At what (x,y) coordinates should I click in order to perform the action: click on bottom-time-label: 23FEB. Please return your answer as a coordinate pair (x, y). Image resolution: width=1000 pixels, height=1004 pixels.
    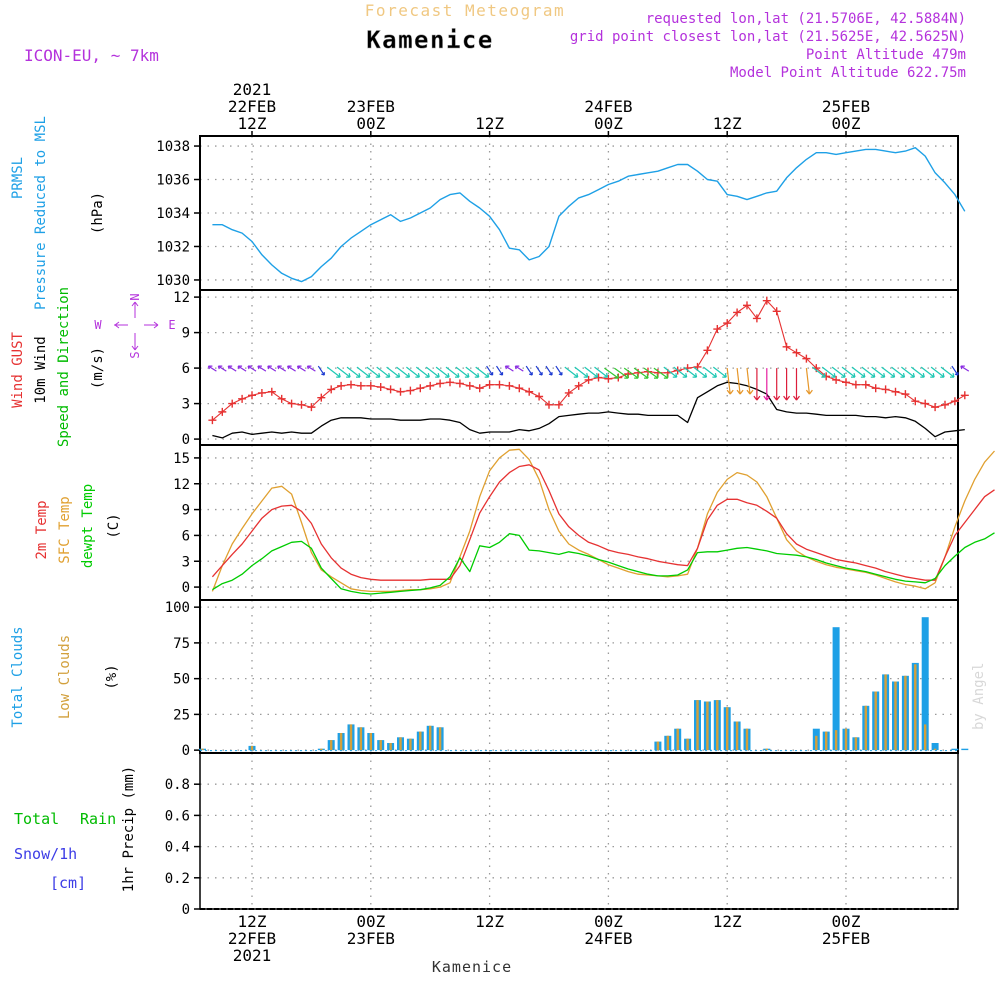
    Looking at the image, I should click on (371, 938).